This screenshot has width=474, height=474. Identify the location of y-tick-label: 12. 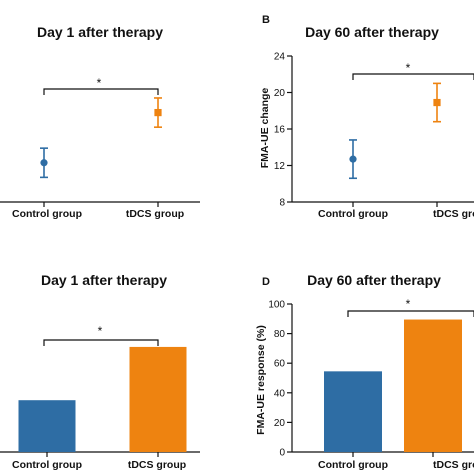
(280, 166).